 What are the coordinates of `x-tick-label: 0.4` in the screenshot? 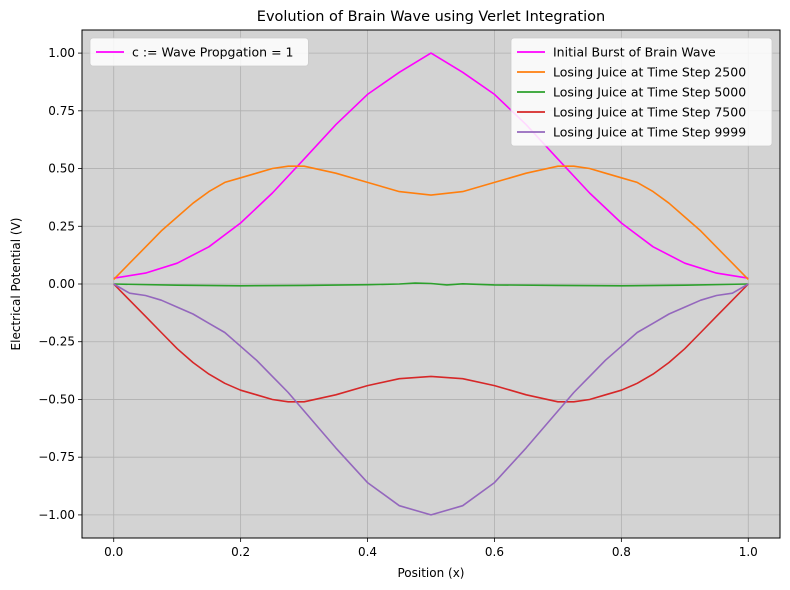 It's located at (367, 552).